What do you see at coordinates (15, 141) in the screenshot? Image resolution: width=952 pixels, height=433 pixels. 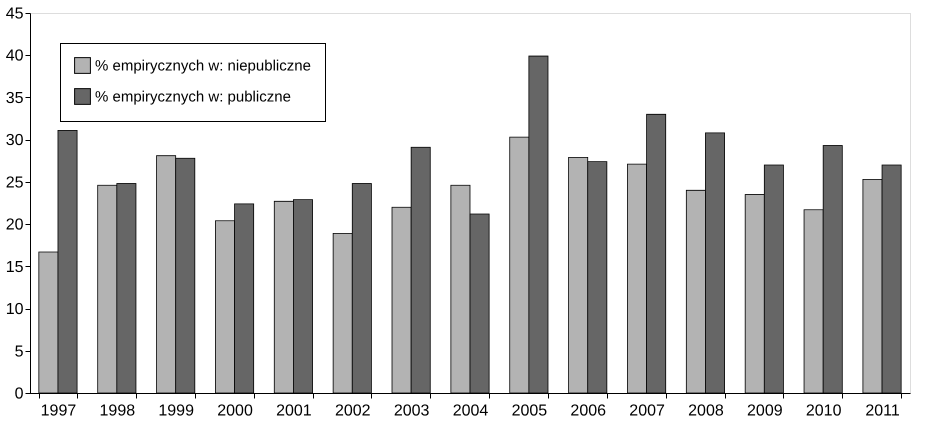 I see `y-tick-label: 30` at bounding box center [15, 141].